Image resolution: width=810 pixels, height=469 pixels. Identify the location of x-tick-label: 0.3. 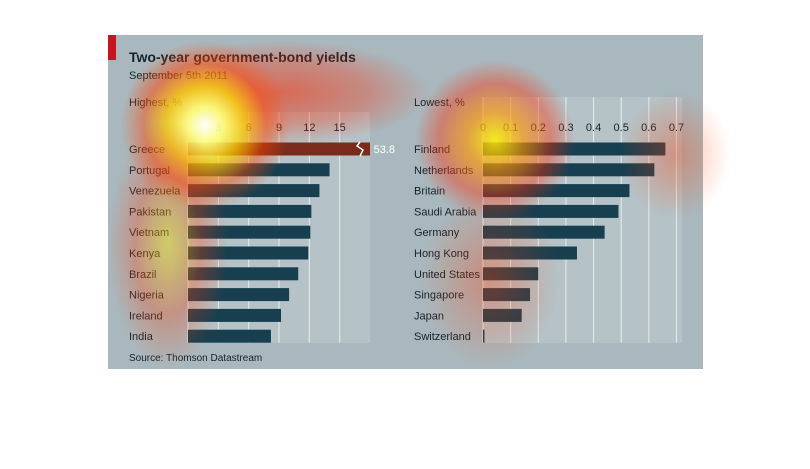
(565, 128).